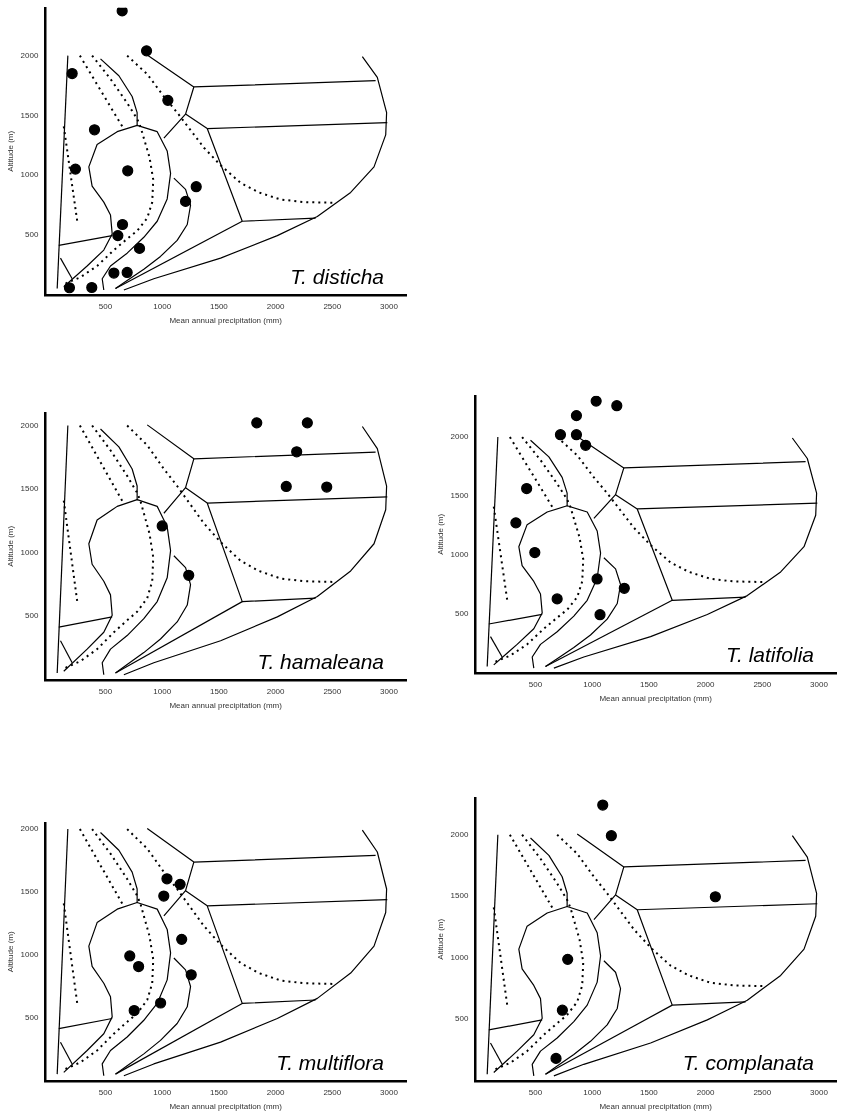 The height and width of the screenshot is (1116, 850). Describe the element at coordinates (330, 1063) in the screenshot. I see `annotation: T. multiflora` at that location.